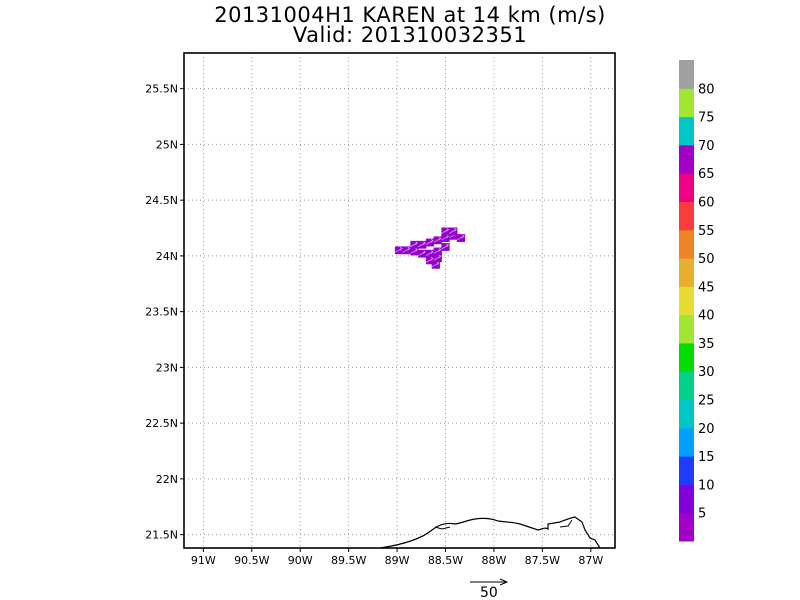 The width and height of the screenshot is (800, 600). Describe the element at coordinates (706, 457) in the screenshot. I see `colorbar-label: 15` at that location.